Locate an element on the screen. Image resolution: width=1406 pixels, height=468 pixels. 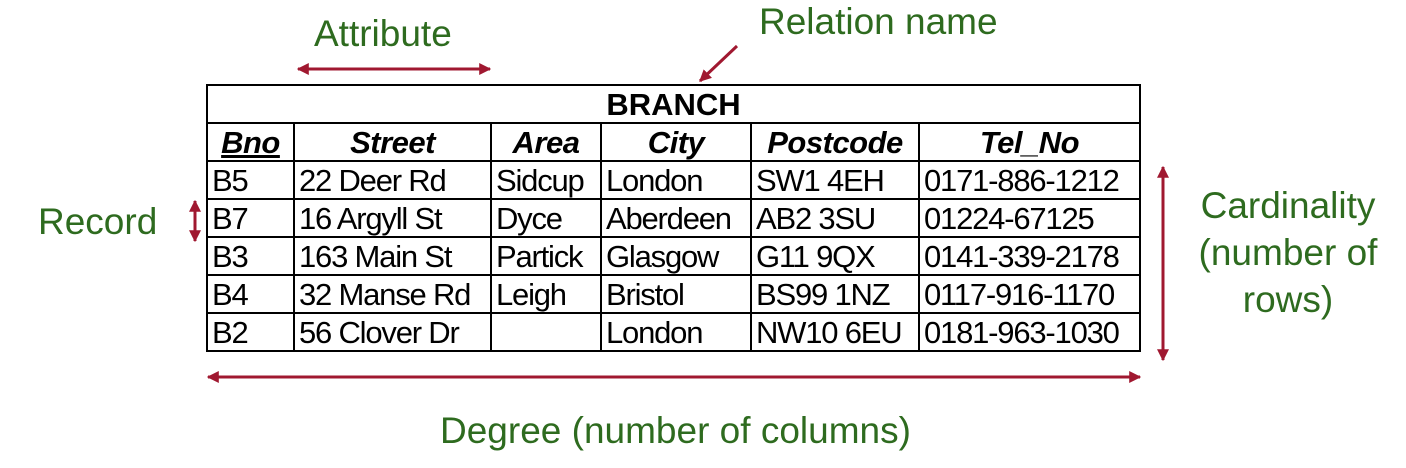
cardinality-label-line: (number of is located at coordinates (1288, 252).